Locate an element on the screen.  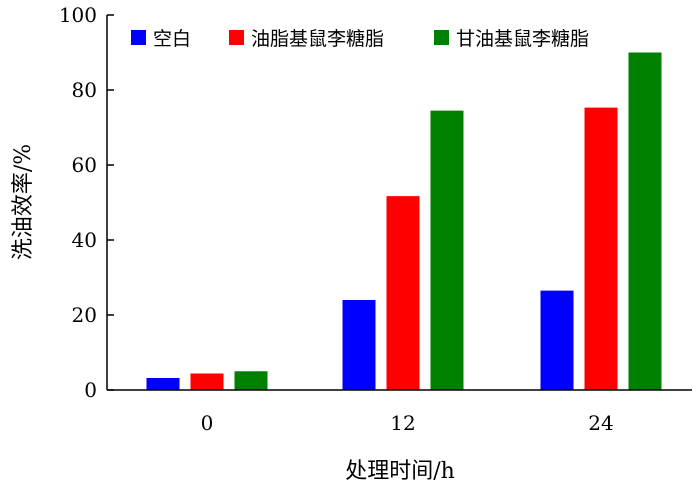
x-axis-title: 处理时间/h is located at coordinates (400, 471).